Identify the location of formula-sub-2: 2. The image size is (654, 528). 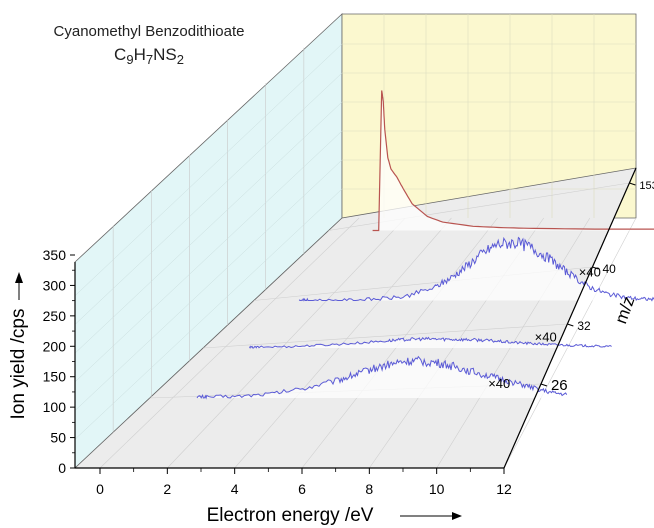
(180, 59).